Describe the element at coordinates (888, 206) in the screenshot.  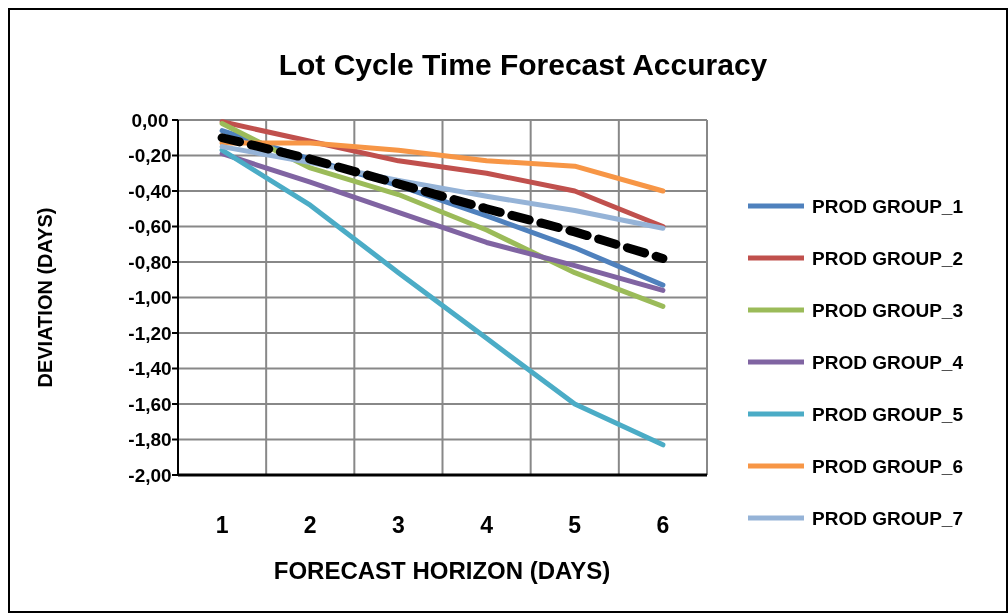
I see `legend-label: PROD GROUP_1` at that location.